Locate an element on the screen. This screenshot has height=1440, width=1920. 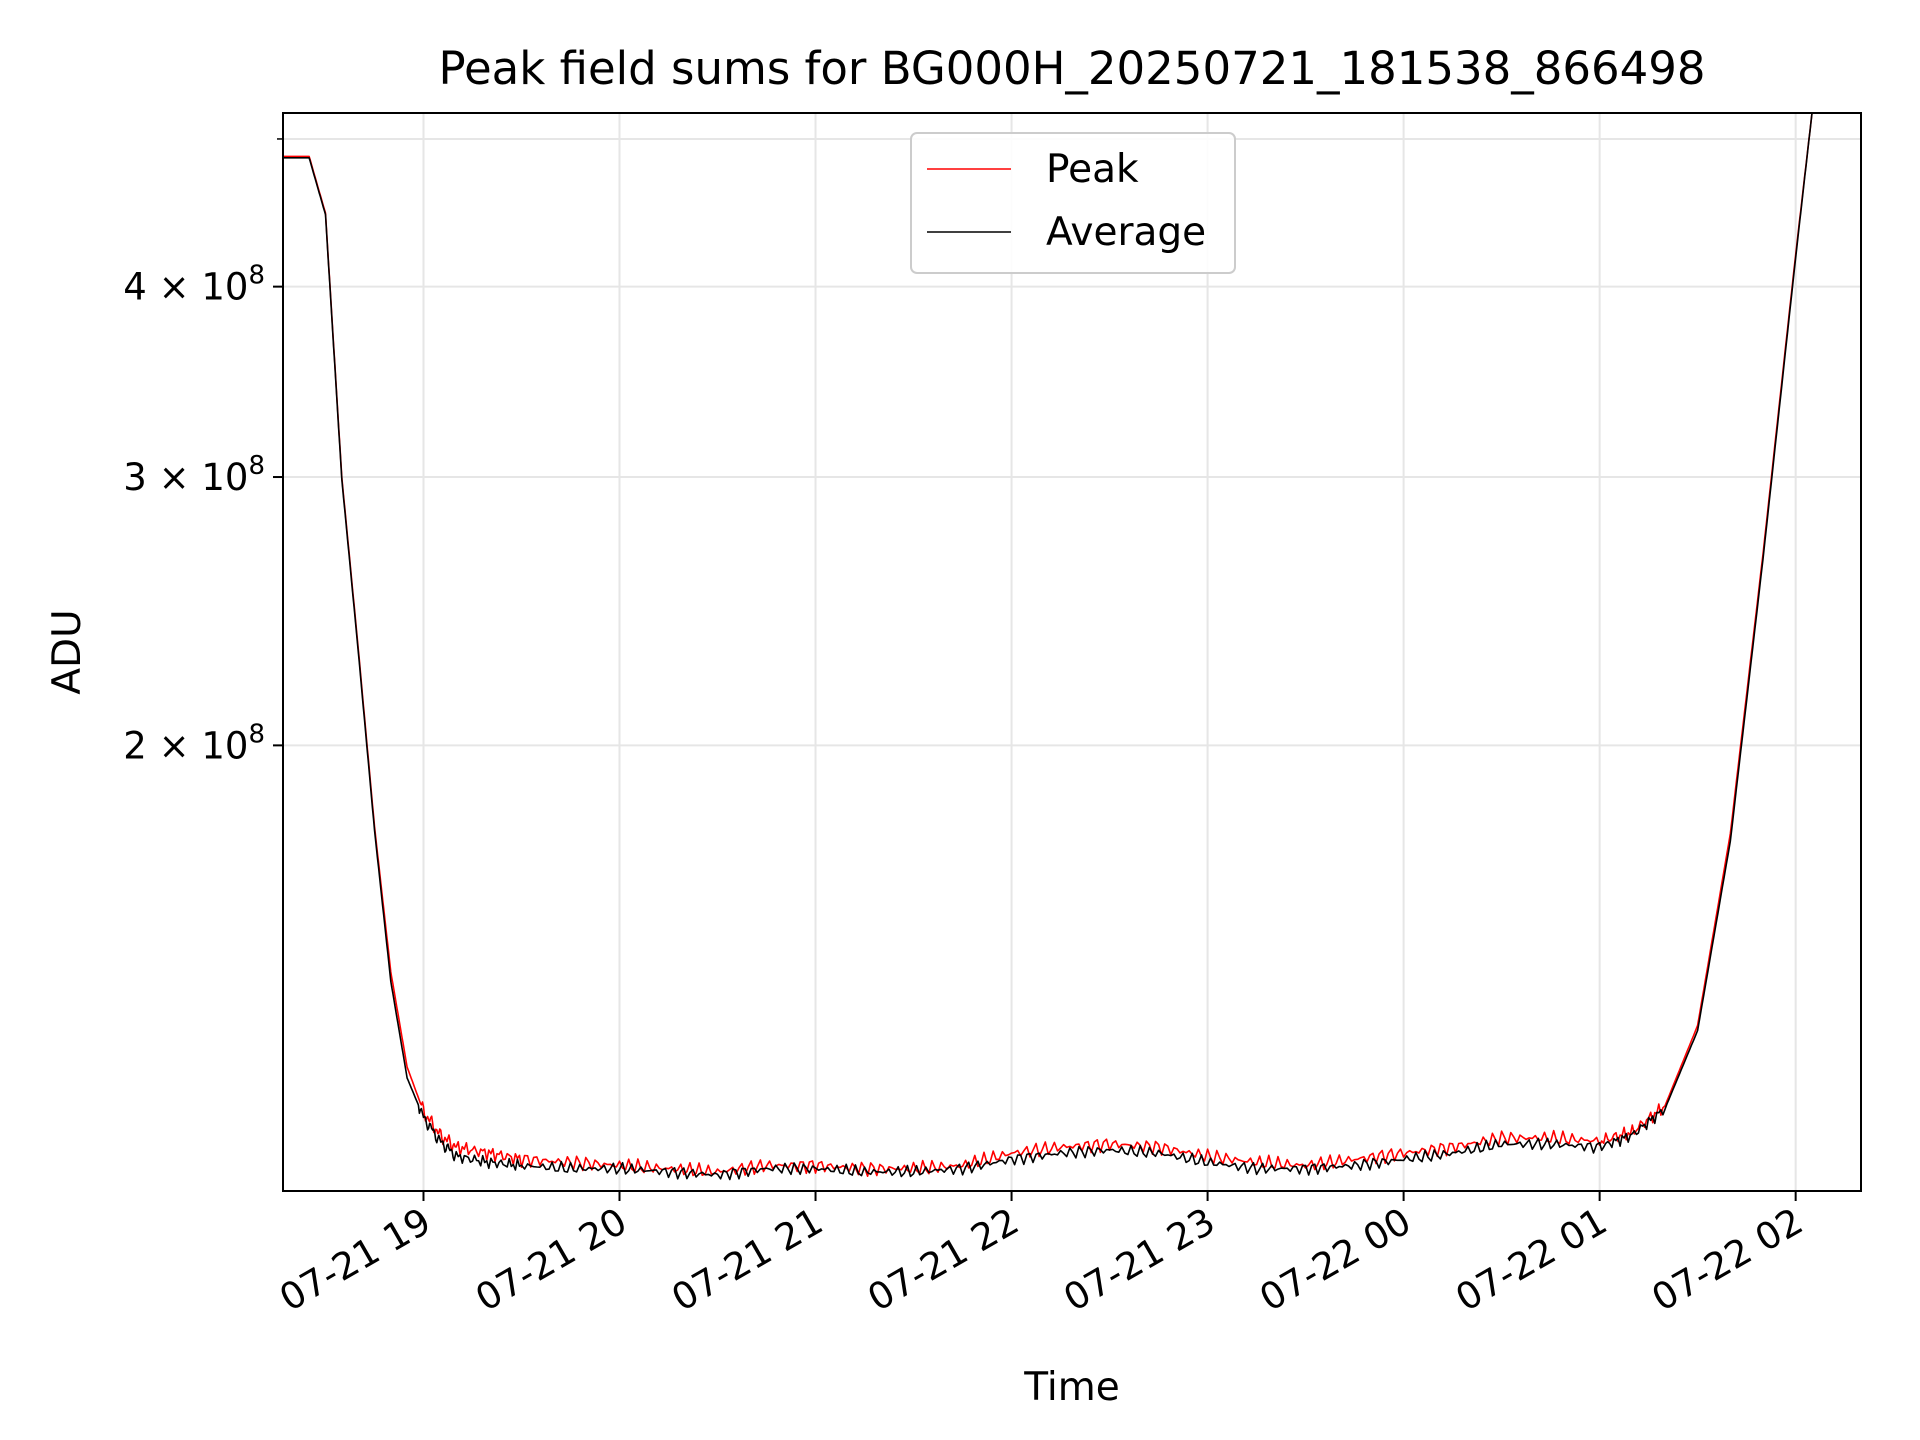
y-tick-label: 4 × 108 is located at coordinates (194, 285).